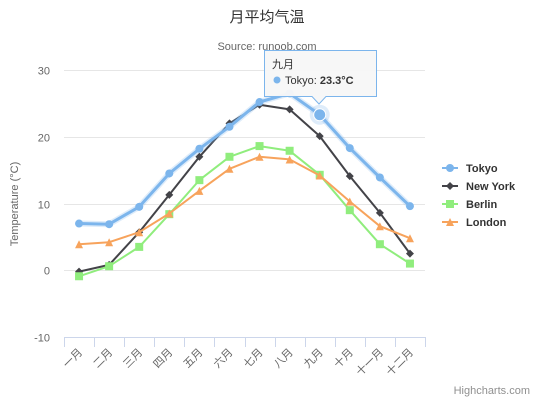 The image size is (534, 400). I want to click on credits: Highcharts.com, so click(492, 391).